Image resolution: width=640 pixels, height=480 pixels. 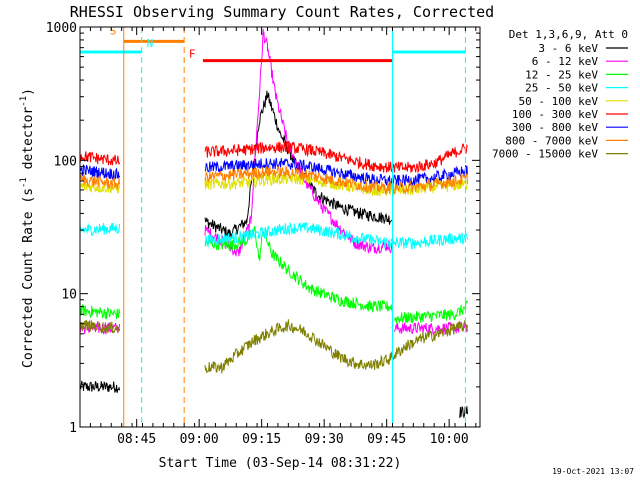 What do you see at coordinates (28, 278) in the screenshot?
I see `y-axis-label-main: Corrected Count Rate (s` at bounding box center [28, 278].